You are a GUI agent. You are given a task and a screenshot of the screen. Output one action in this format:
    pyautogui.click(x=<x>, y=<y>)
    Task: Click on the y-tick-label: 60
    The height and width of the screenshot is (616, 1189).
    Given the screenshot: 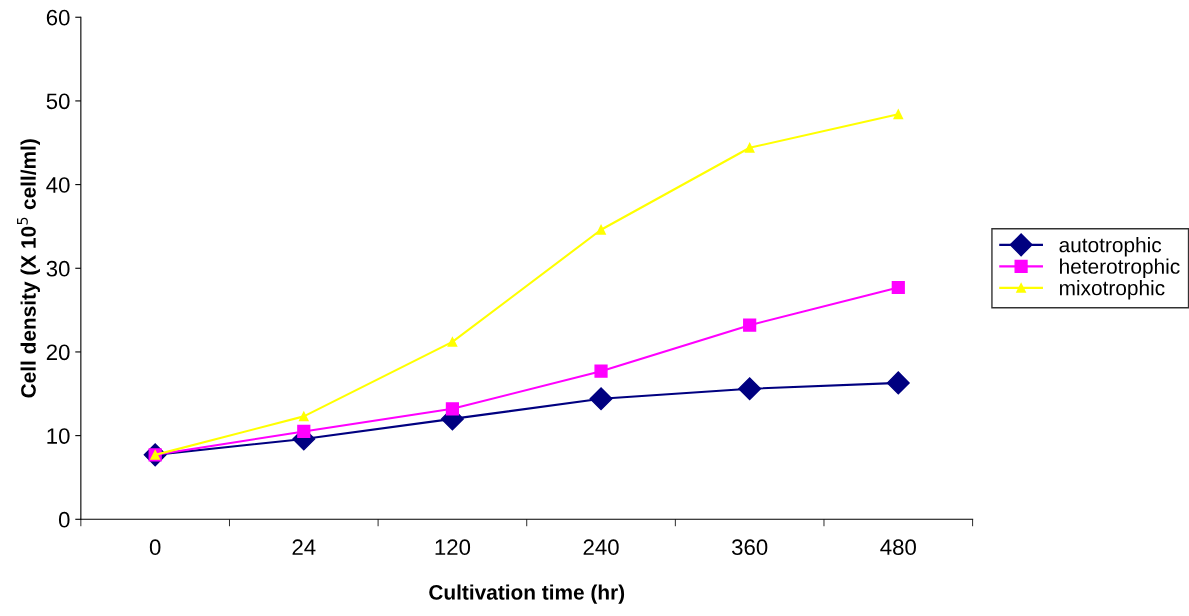 What is the action you would take?
    pyautogui.click(x=58, y=17)
    